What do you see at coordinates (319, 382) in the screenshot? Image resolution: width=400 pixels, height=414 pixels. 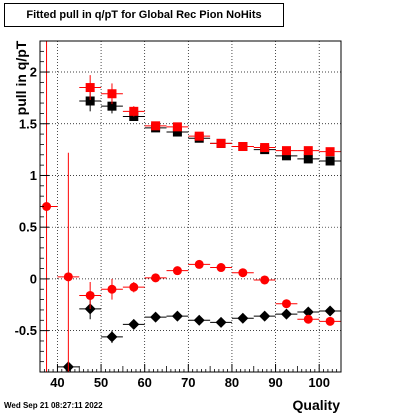 I see `x-tick-label: 100` at bounding box center [319, 382].